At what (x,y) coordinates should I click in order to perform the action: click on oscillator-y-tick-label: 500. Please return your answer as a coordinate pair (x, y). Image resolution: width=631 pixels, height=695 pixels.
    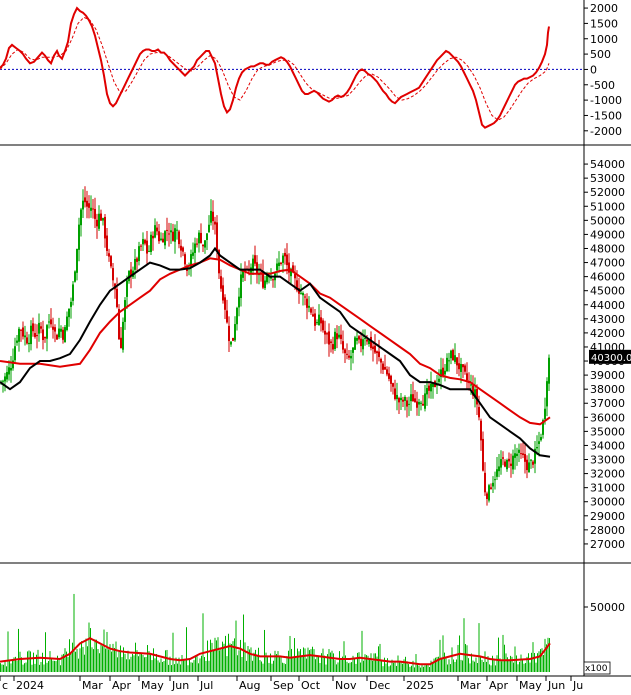
    Looking at the image, I should click on (600, 54).